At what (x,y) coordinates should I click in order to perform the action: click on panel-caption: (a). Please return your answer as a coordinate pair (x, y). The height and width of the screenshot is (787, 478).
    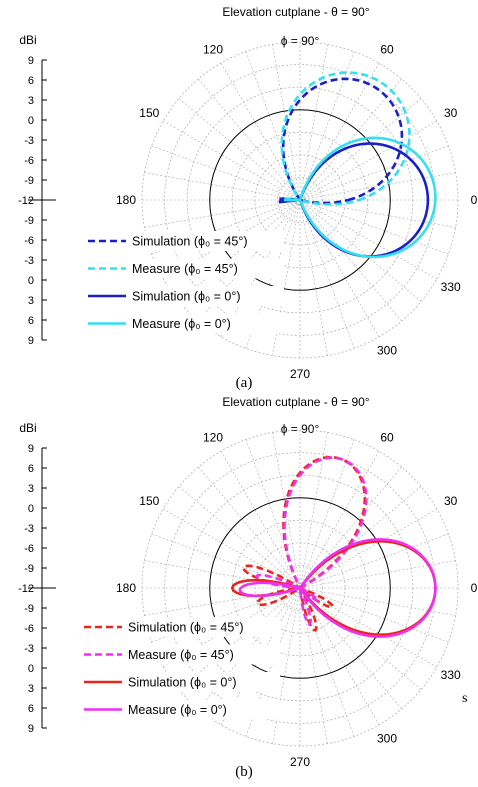
    Looking at the image, I should click on (244, 383).